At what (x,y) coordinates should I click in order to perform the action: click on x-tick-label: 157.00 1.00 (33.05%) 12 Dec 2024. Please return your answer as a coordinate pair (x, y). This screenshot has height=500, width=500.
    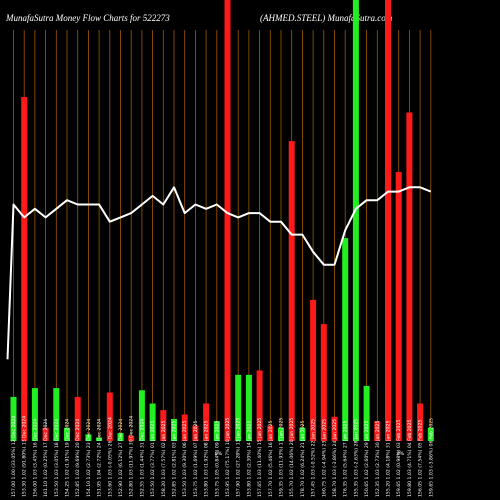
    Looking at the image, I should click on (14, 456).